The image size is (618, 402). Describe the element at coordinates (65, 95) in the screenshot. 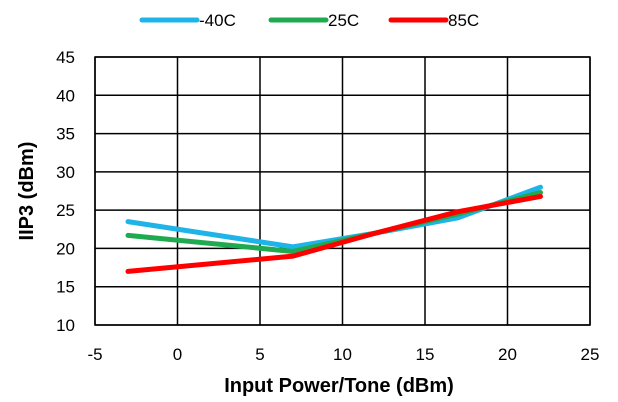

I see `y-tick-label: 40` at that location.